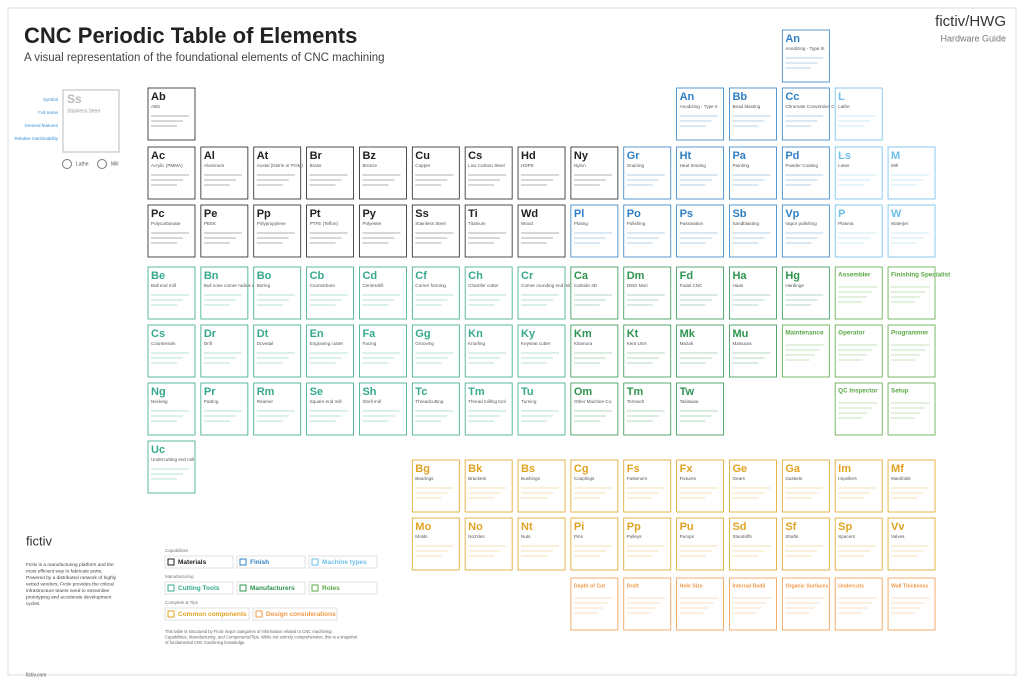 The width and height of the screenshot is (1024, 683). Describe the element at coordinates (693, 165) in the screenshot. I see `element-name: Heat treating` at that location.